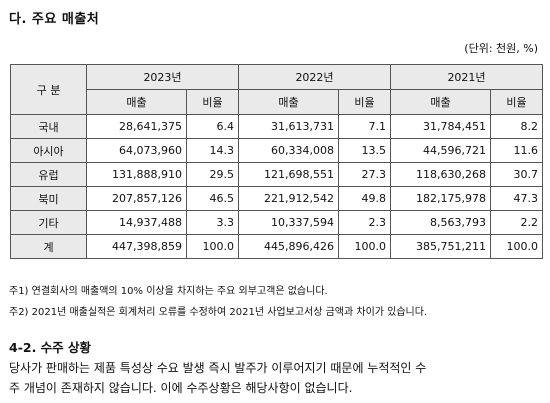 The image size is (550, 403). What do you see at coordinates (212, 198) in the screenshot?
I see `cell: 46.5` at bounding box center [212, 198].